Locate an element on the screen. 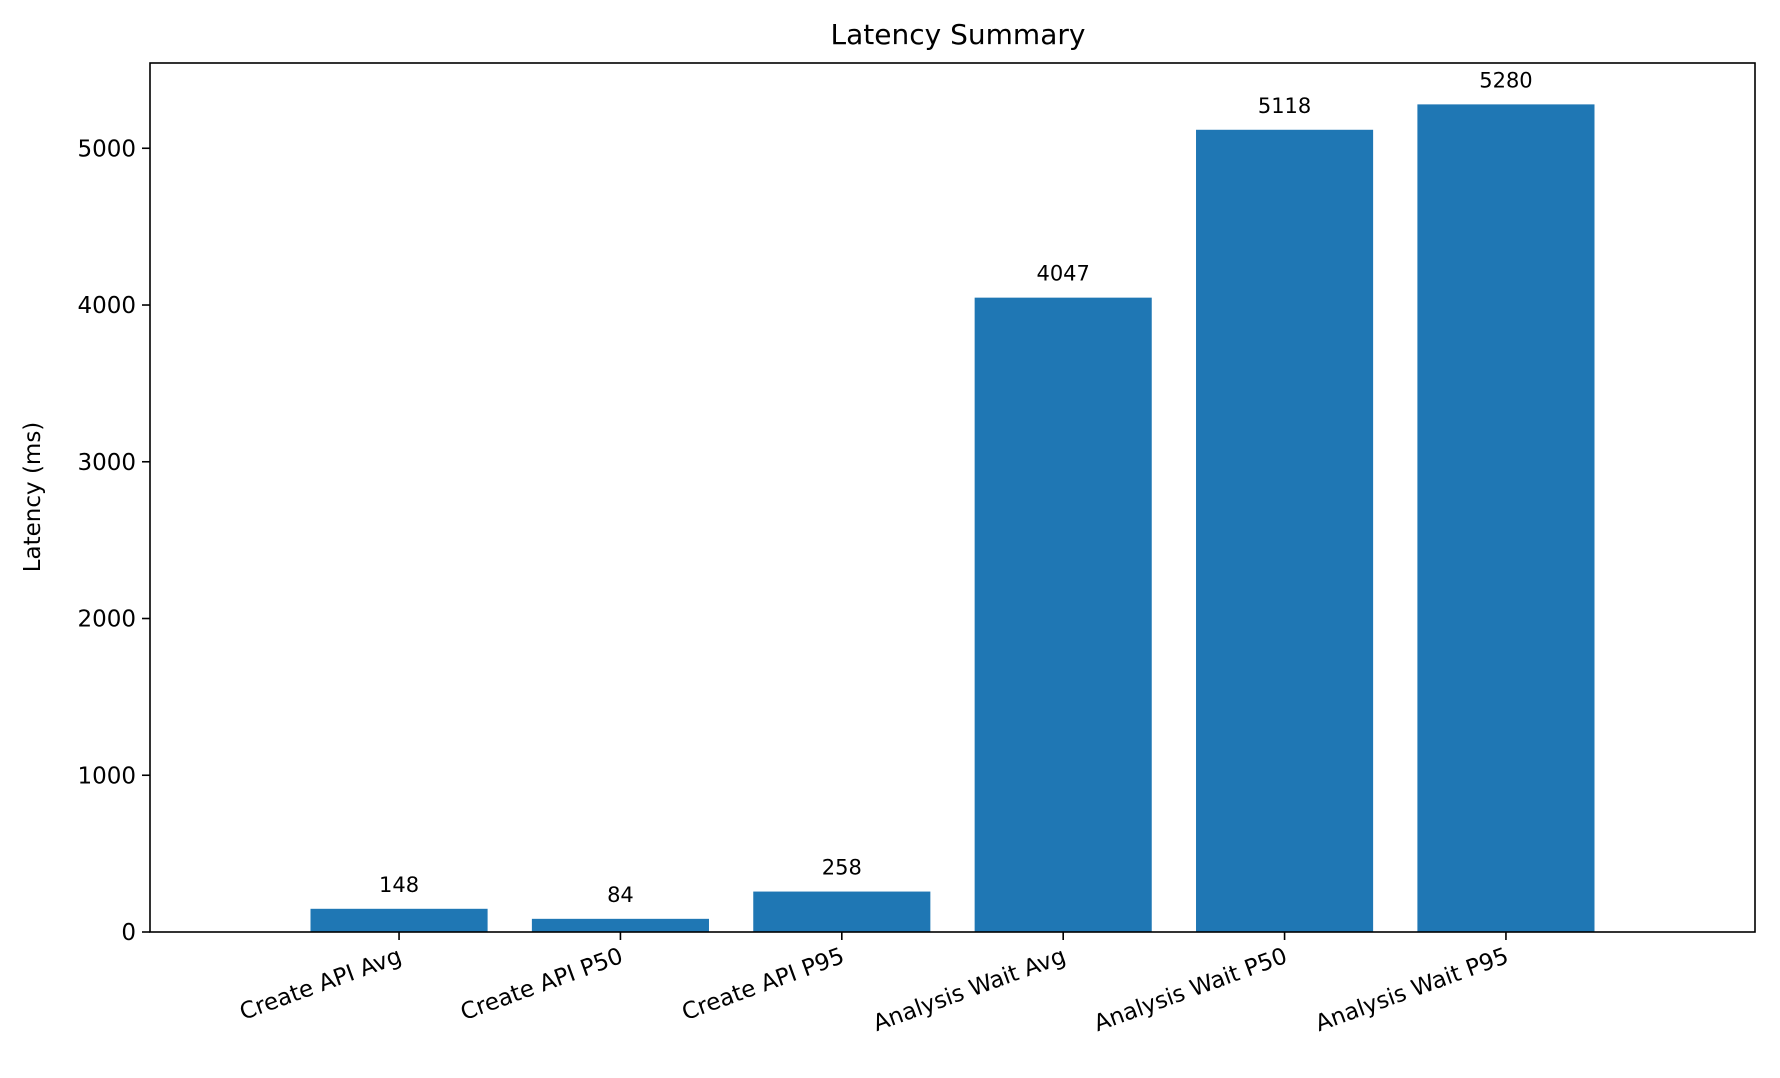 This screenshot has width=1780, height=1078. y-axis-ticks: 0 1000 2000 3000 4000 5000 is located at coordinates (113, 541).